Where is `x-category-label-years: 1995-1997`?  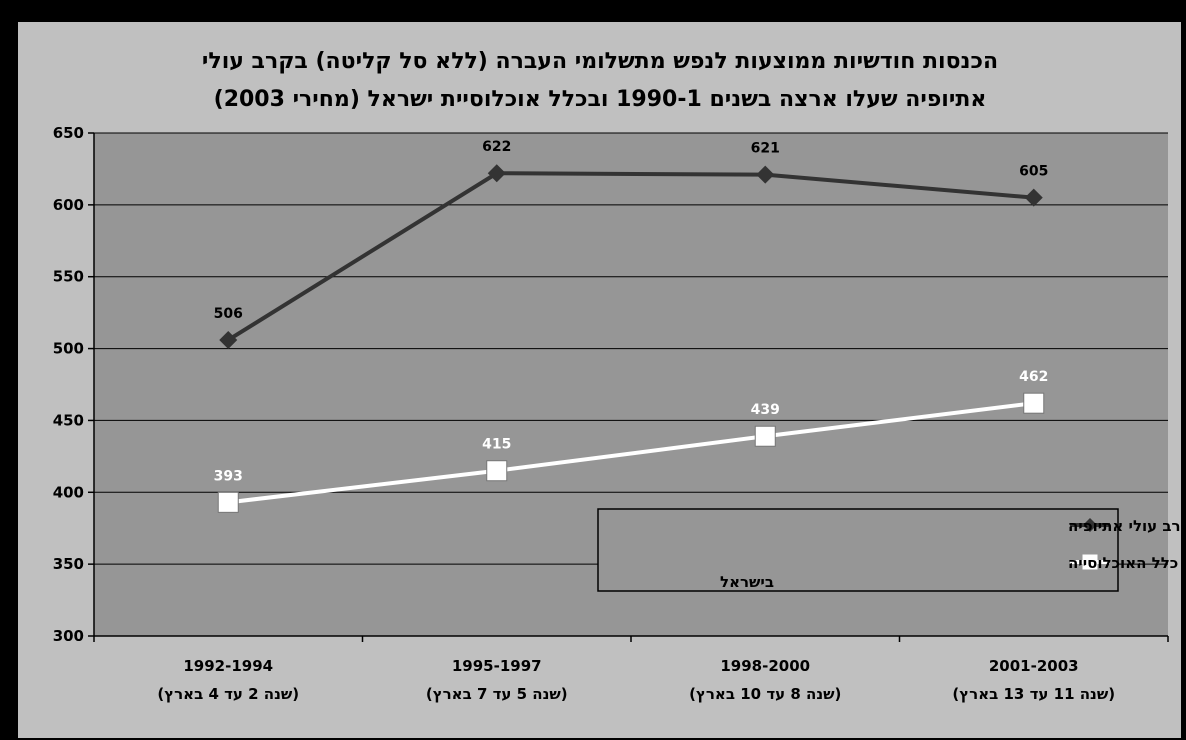 x-category-label-years: 1995-1997 is located at coordinates (497, 666).